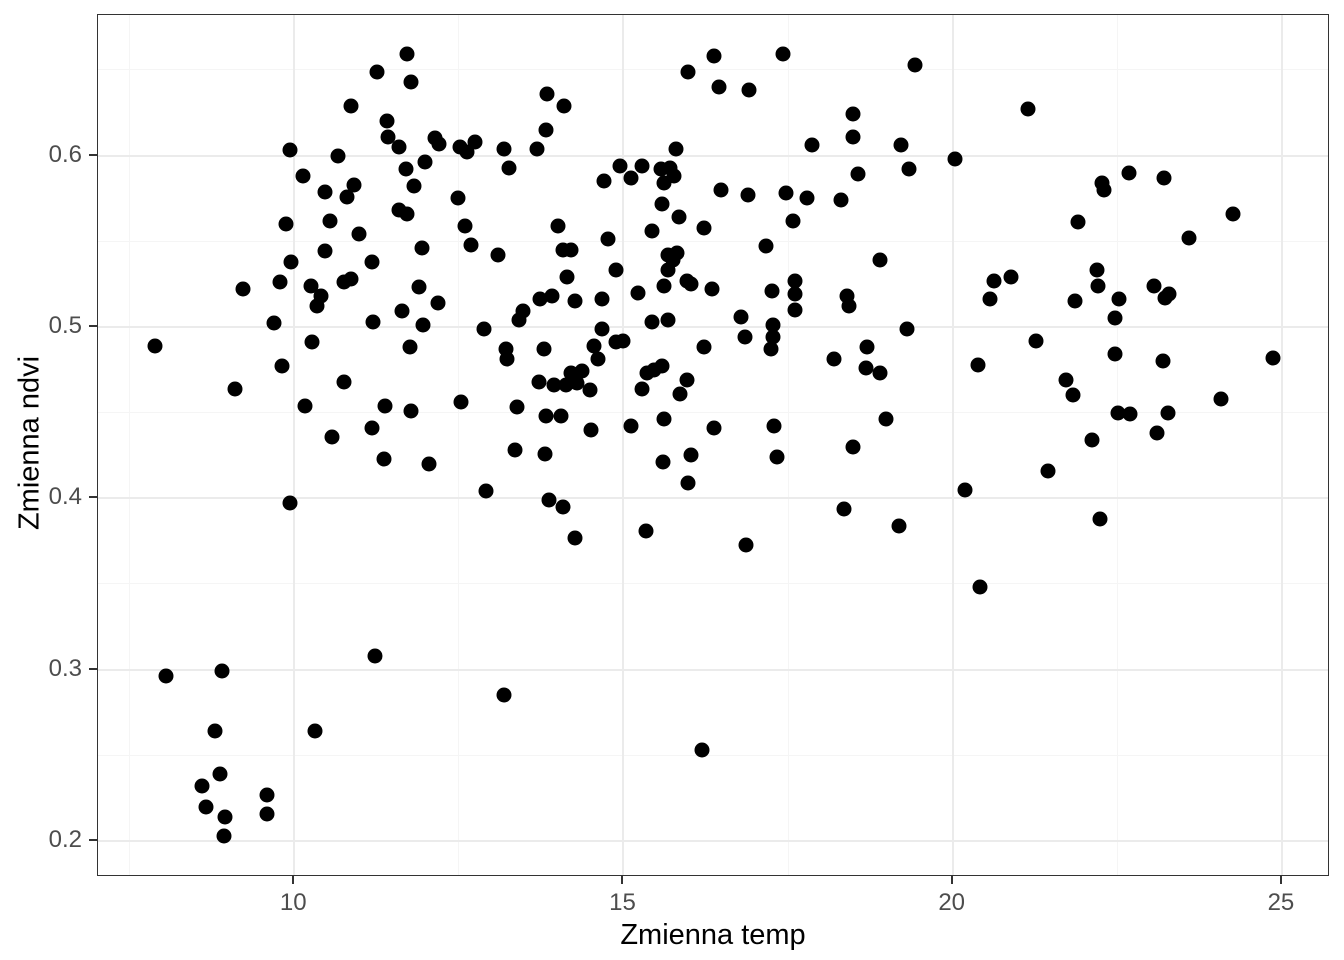 The width and height of the screenshot is (1344, 960). I want to click on y-tick-label: 0.2, so click(65, 839).